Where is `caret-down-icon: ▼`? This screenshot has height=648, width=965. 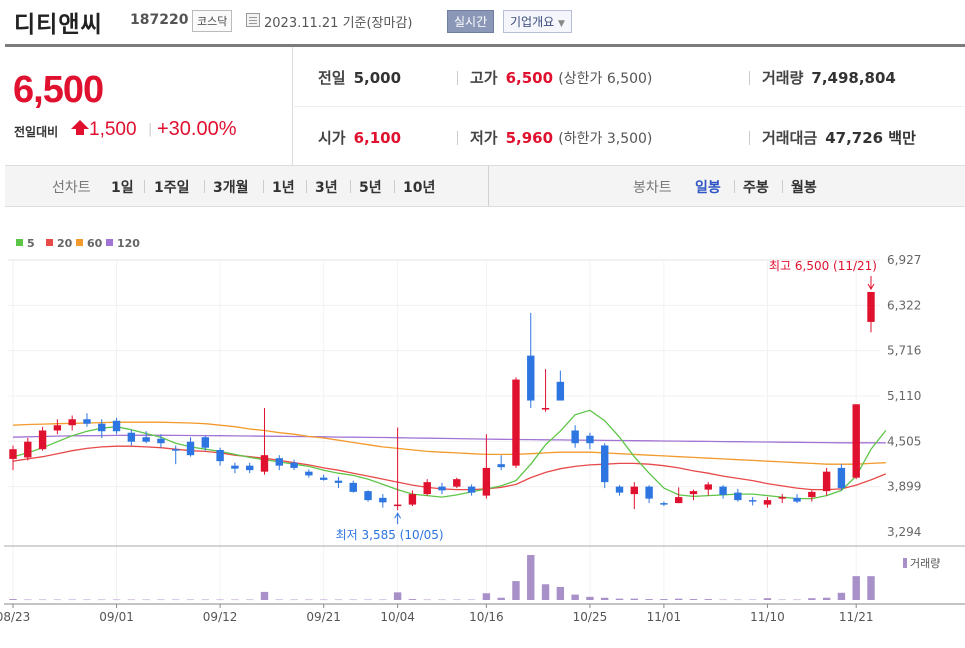 caret-down-icon: ▼ is located at coordinates (561, 24).